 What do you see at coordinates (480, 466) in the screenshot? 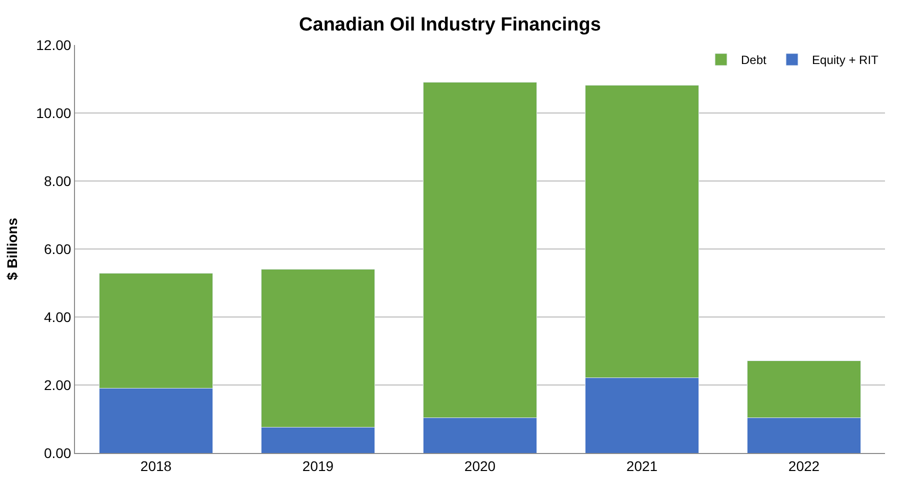
I see `x-tick-label: 2020` at bounding box center [480, 466].